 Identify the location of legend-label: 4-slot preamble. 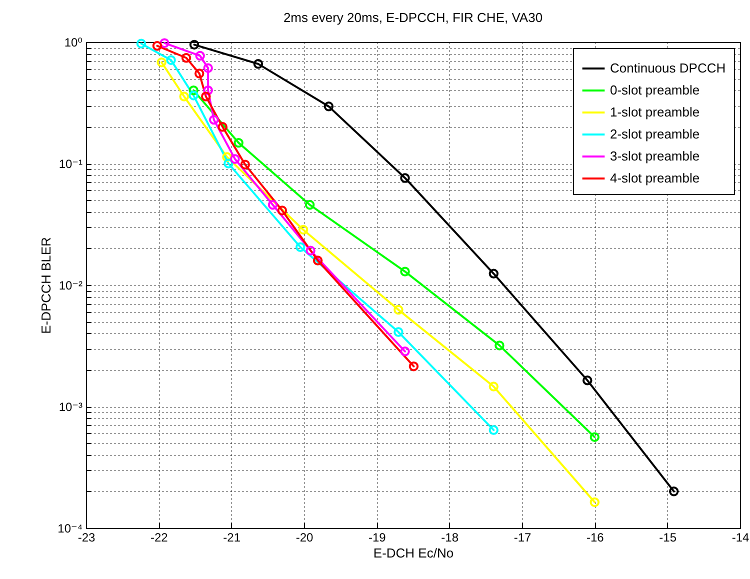
(655, 178).